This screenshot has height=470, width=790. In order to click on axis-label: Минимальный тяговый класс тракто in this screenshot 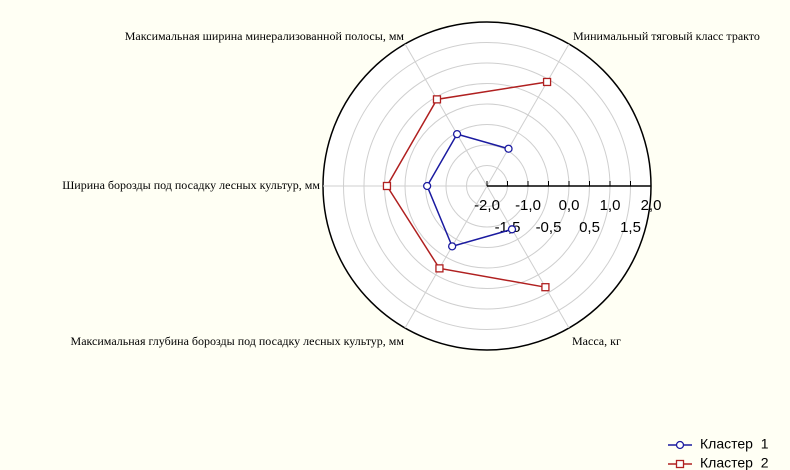, I will do `click(666, 36)`.